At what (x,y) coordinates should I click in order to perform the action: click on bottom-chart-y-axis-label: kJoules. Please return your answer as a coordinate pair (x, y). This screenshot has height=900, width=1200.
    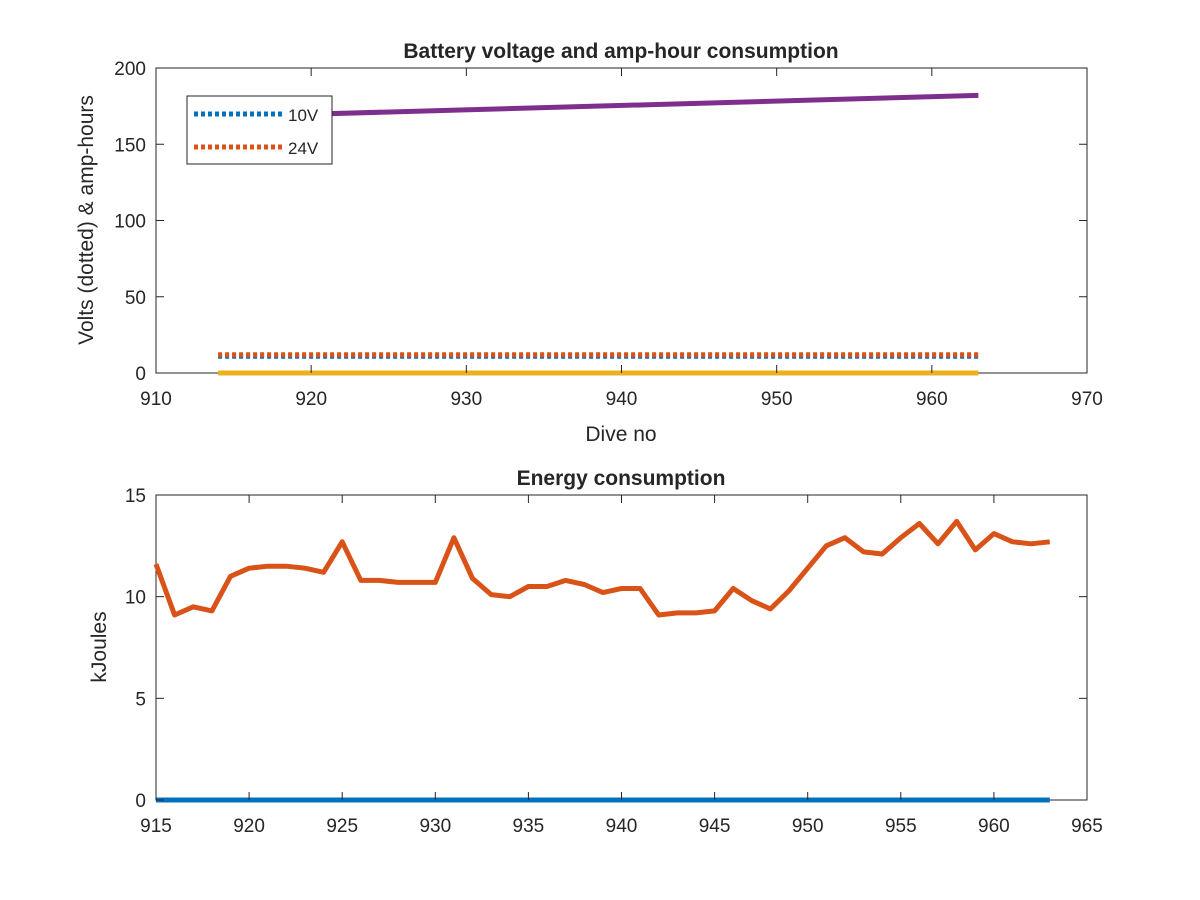
    Looking at the image, I should click on (99, 646).